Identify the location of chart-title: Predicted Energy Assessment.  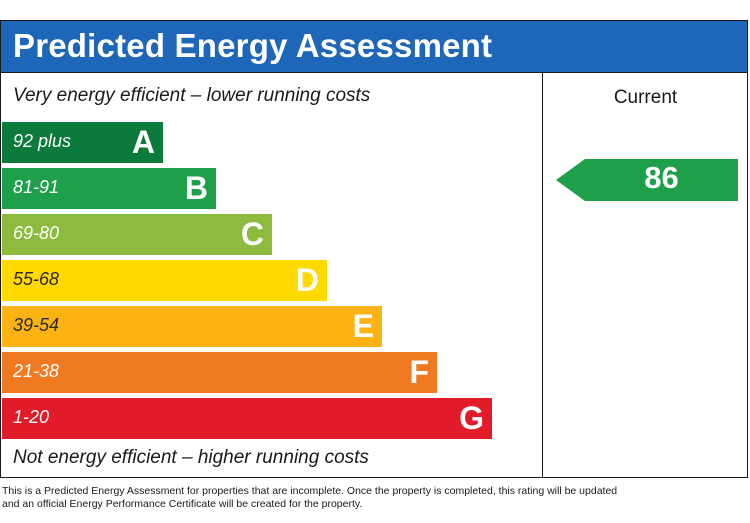
(253, 45).